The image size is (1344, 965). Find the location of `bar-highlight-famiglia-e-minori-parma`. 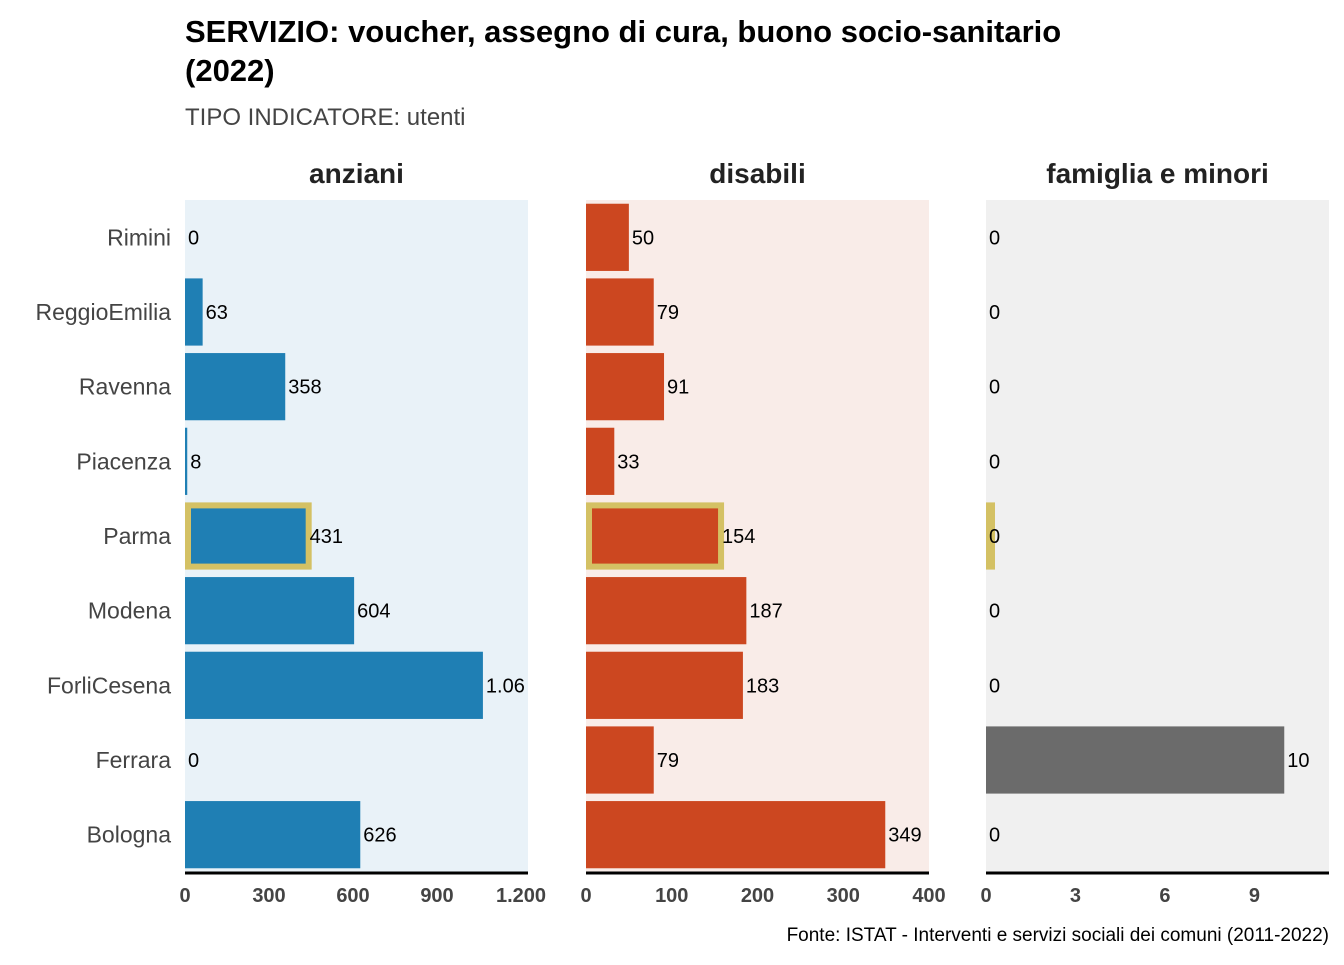

bar-highlight-famiglia-e-minori-parma is located at coordinates (990, 536).